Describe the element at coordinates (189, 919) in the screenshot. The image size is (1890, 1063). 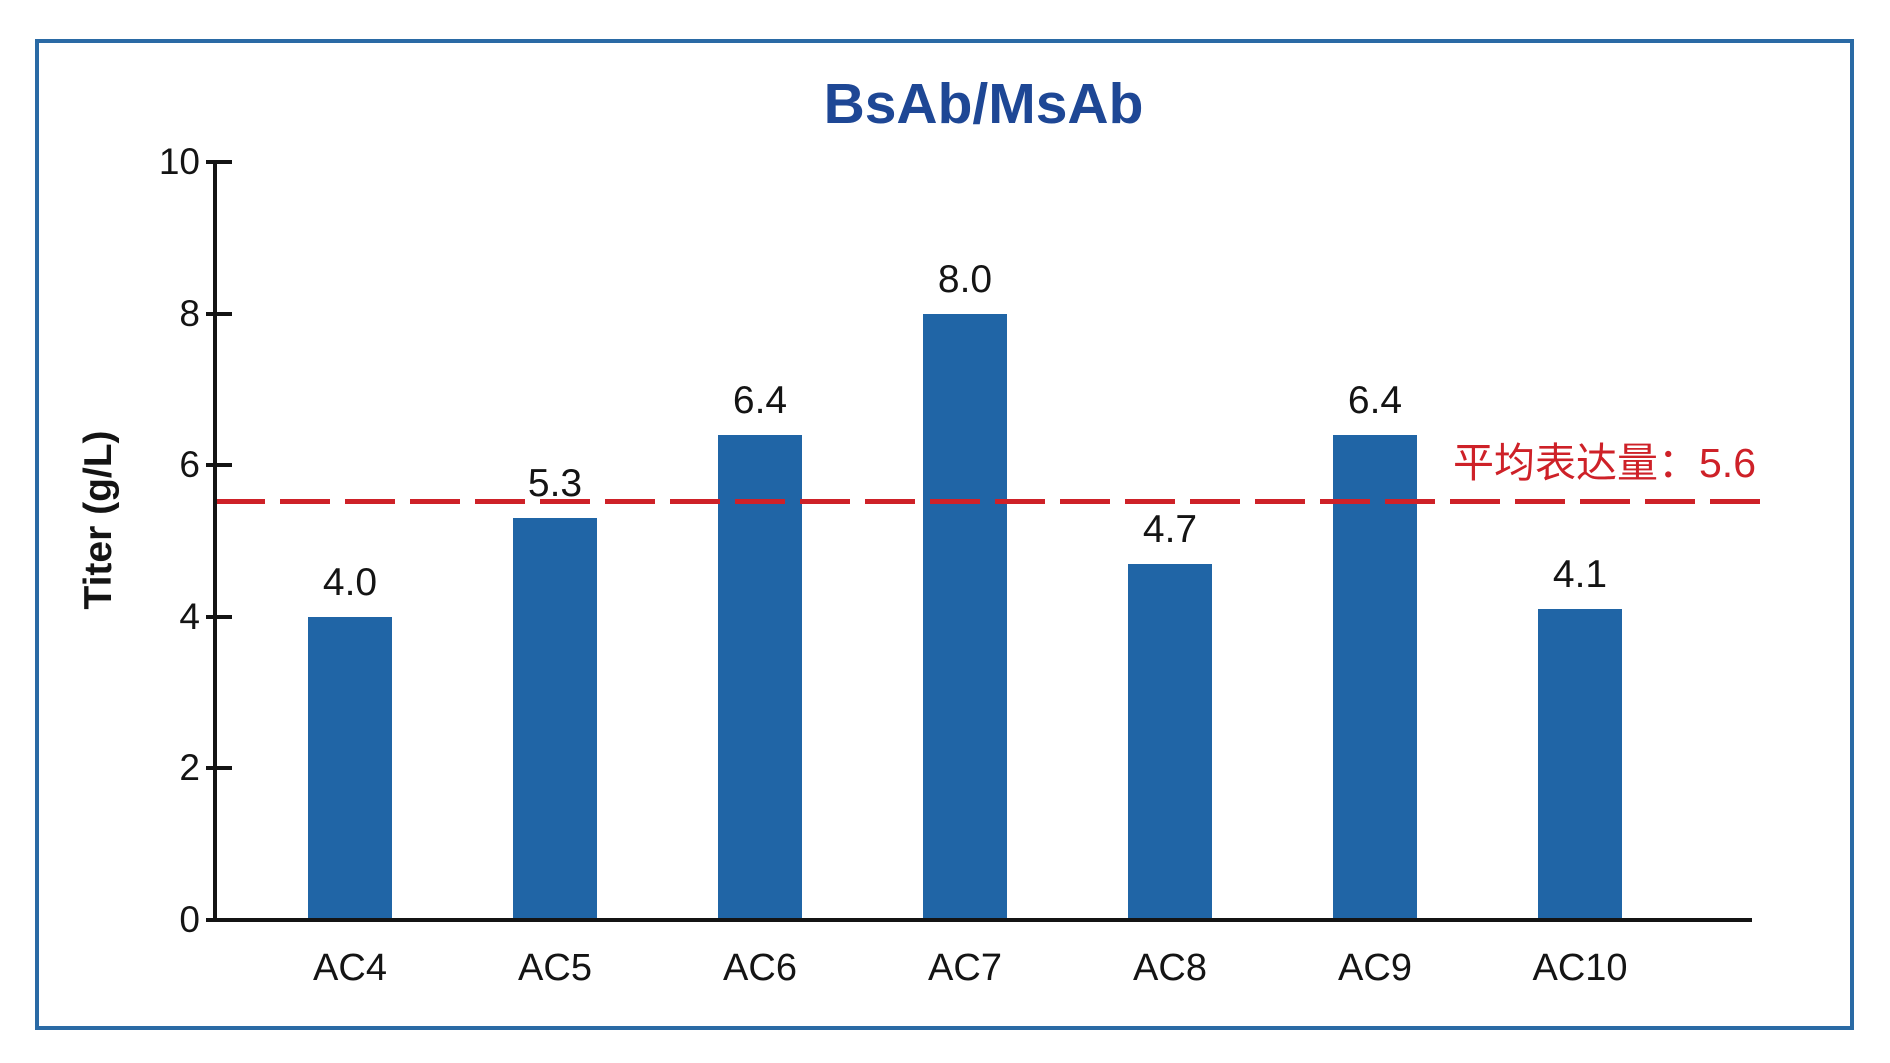
I see `y-tick-label: 0` at that location.